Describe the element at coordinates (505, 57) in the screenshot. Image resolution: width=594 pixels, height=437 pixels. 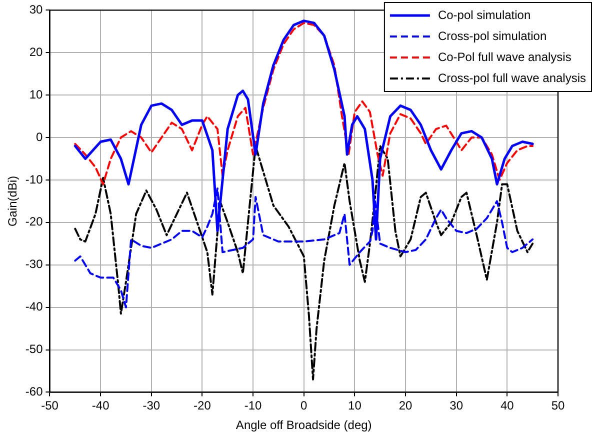
I see `legend-label: Co-Pol full wave analysis` at that location.